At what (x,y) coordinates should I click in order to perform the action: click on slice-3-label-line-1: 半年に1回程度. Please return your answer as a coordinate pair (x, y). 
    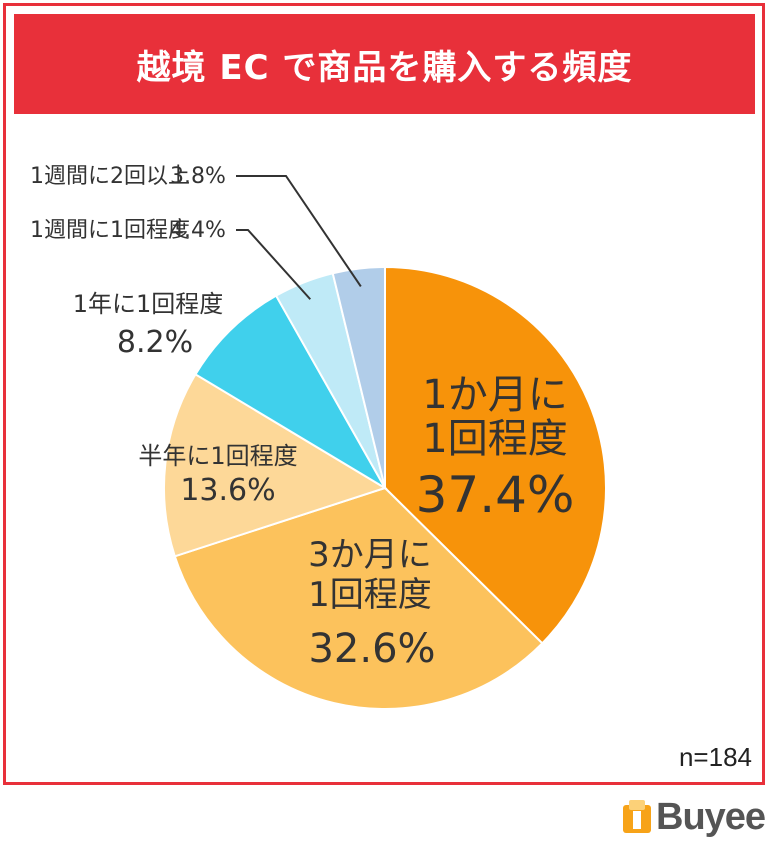
    Looking at the image, I should click on (217, 456).